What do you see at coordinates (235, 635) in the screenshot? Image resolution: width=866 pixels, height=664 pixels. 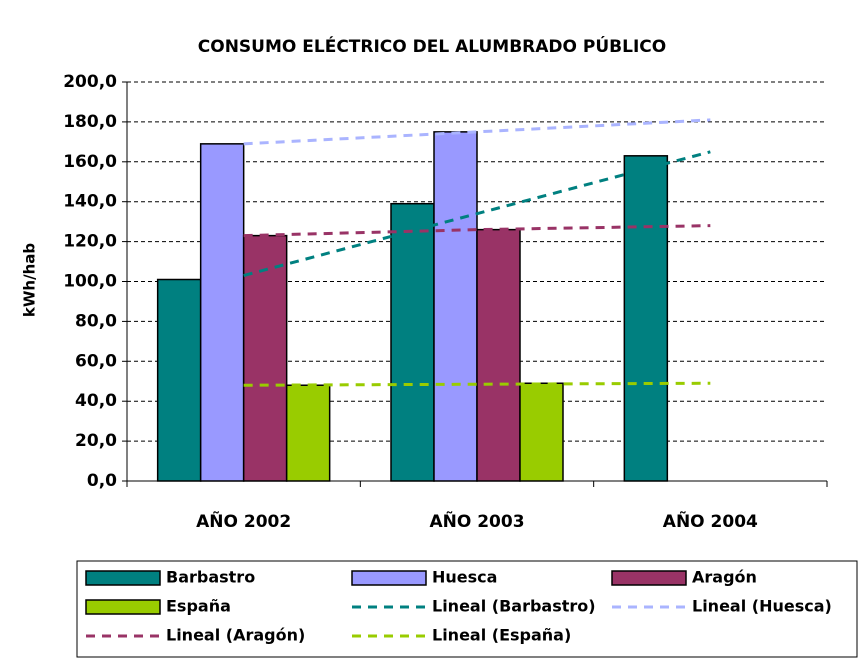 I see `legend-label: Lineal (Aragón)` at bounding box center [235, 635].